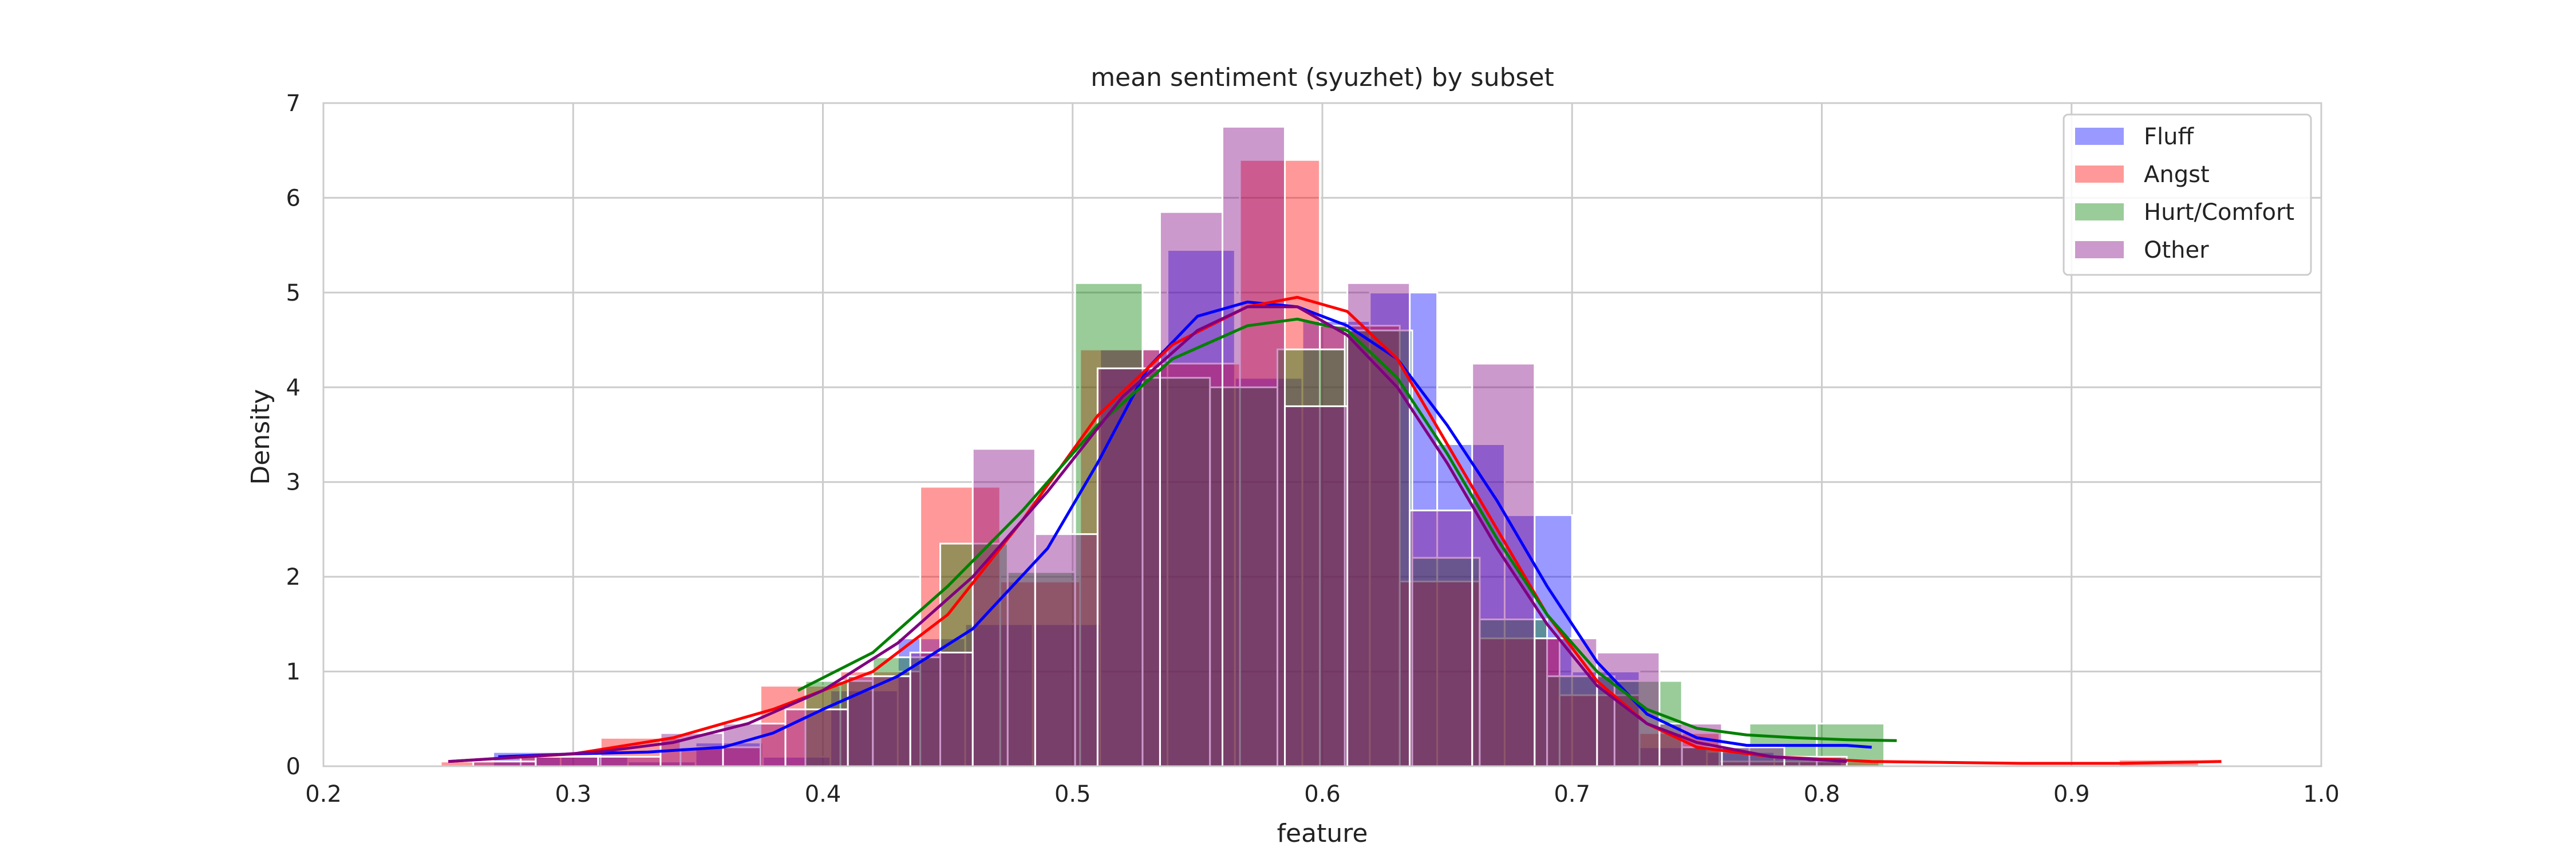  What do you see at coordinates (573, 794) in the screenshot?
I see `x-tick-label: 0.3` at bounding box center [573, 794].